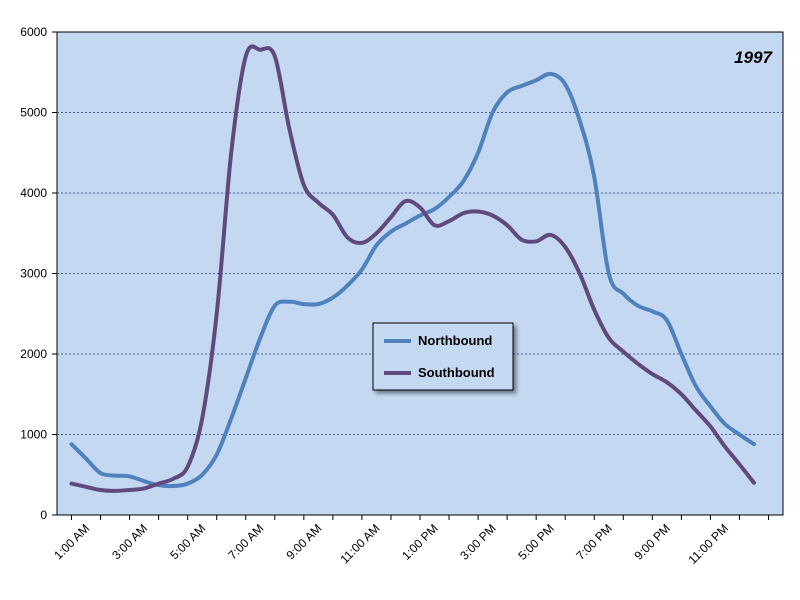  I want to click on y-tick-label: 3000, so click(33, 274).